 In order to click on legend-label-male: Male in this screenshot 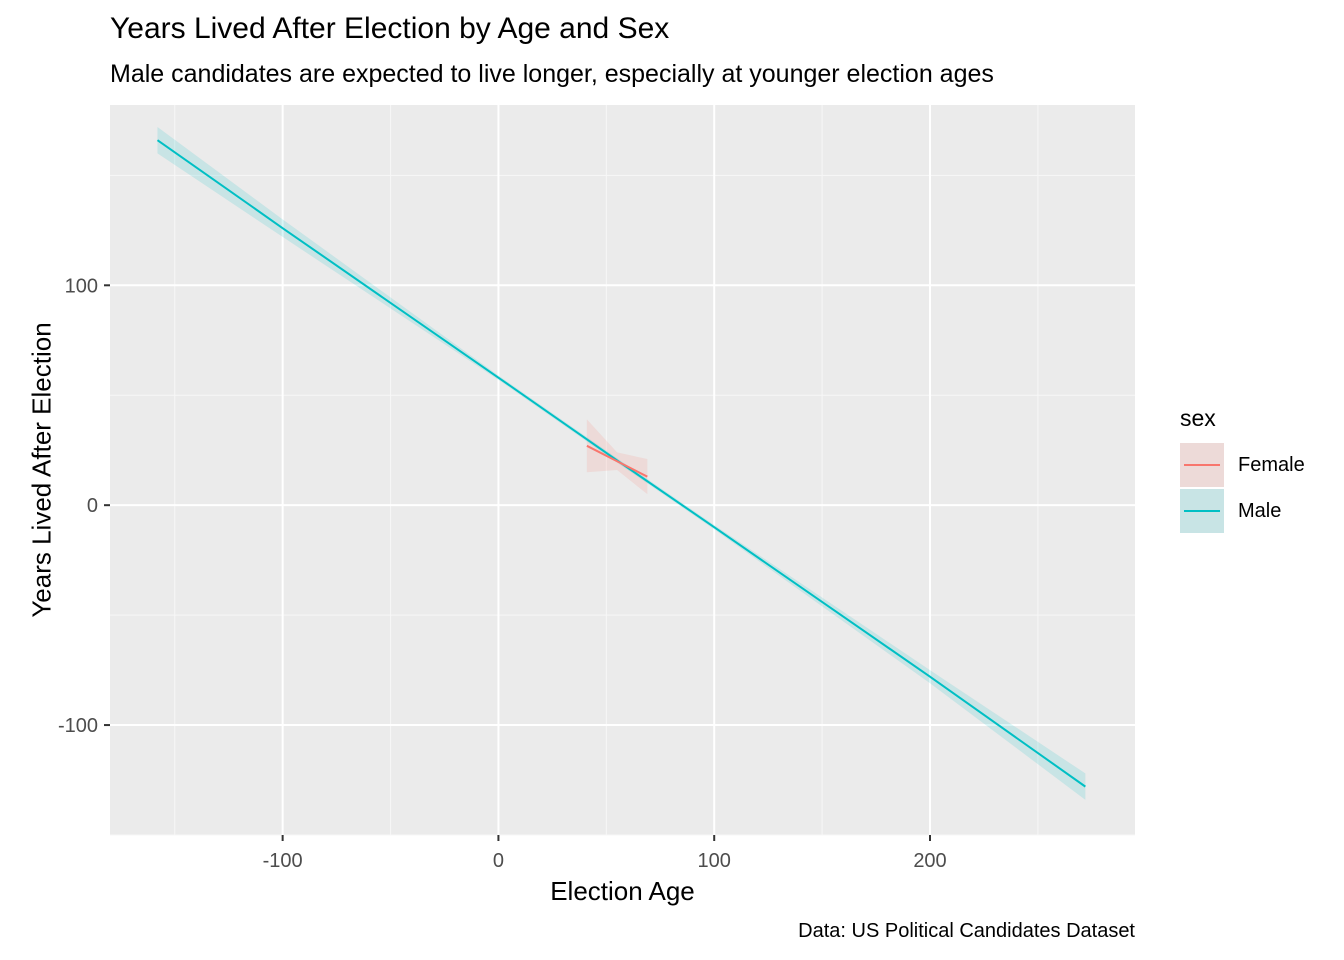, I will do `click(1260, 510)`.